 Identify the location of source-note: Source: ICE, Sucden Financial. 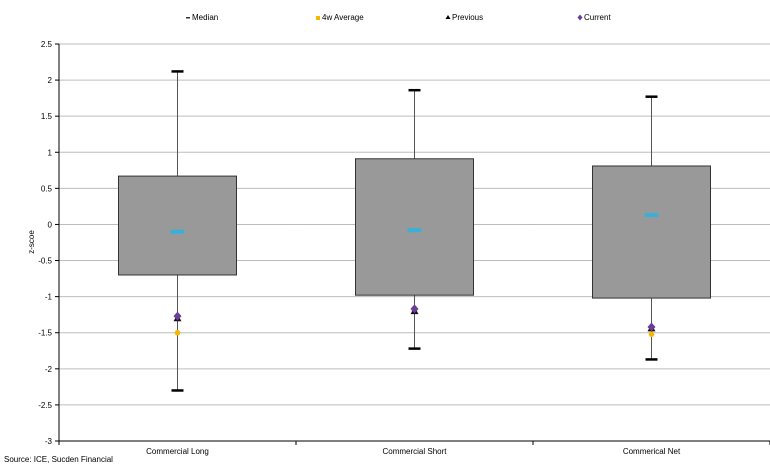
(58, 459).